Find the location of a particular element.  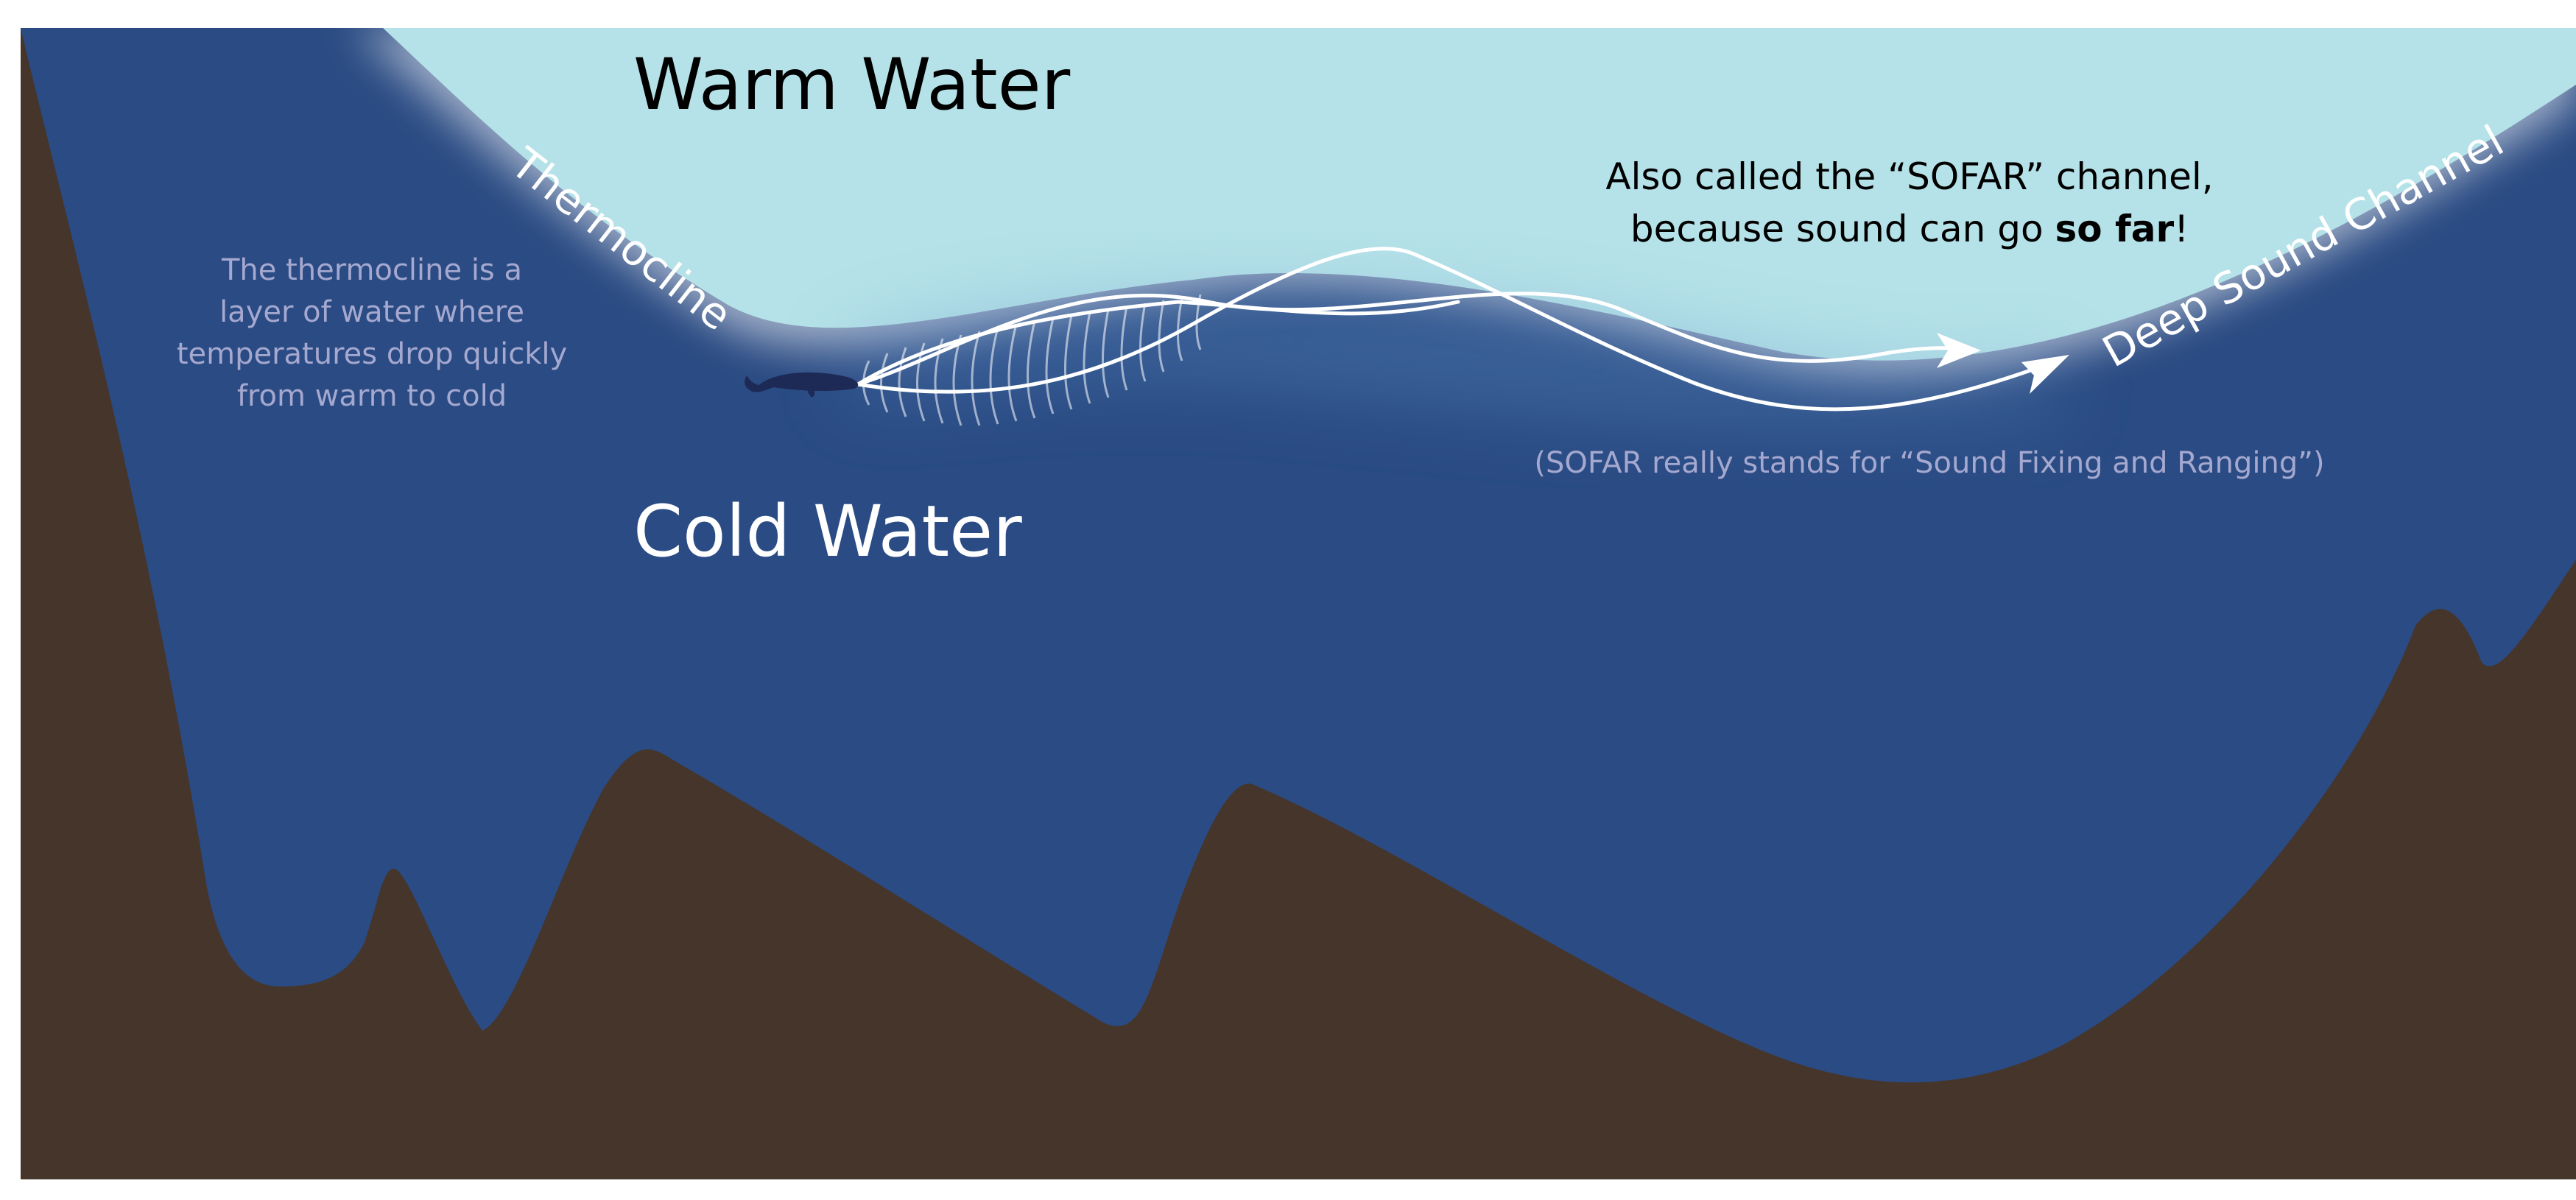

thermocline-note-line: The thermocline is a is located at coordinates (371, 270).